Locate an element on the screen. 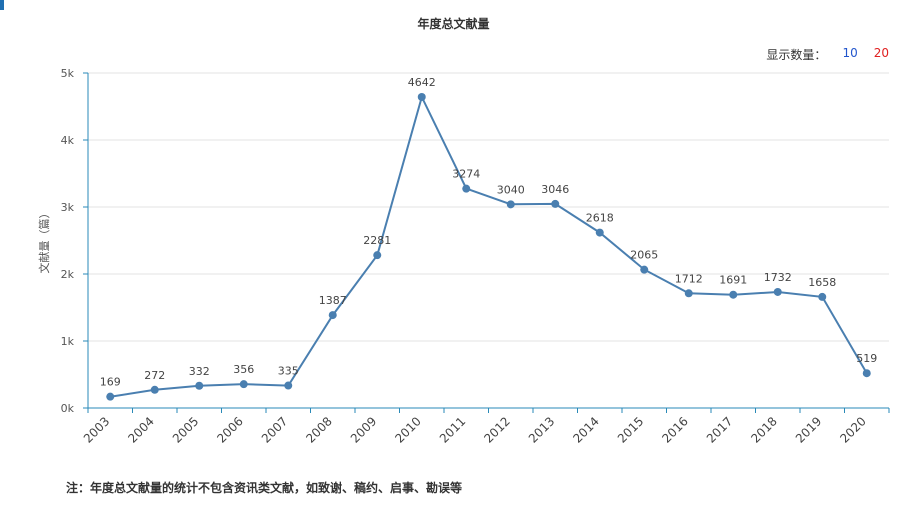  x-tick-label: 2020 is located at coordinates (852, 429).